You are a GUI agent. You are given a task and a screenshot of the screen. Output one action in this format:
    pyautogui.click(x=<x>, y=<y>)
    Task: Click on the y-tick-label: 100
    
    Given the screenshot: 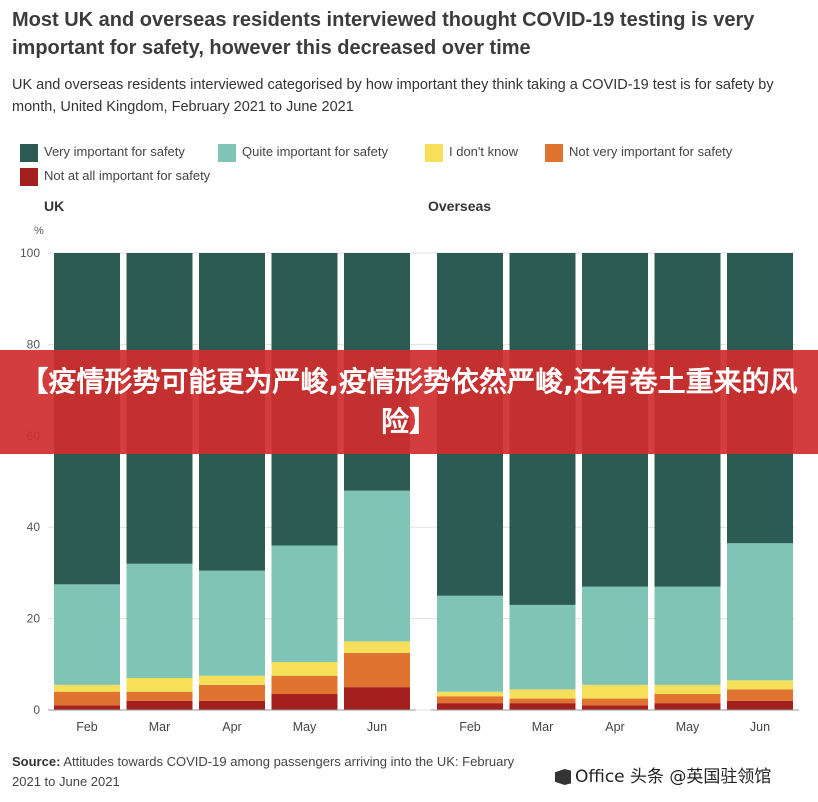 What is the action you would take?
    pyautogui.click(x=30, y=253)
    